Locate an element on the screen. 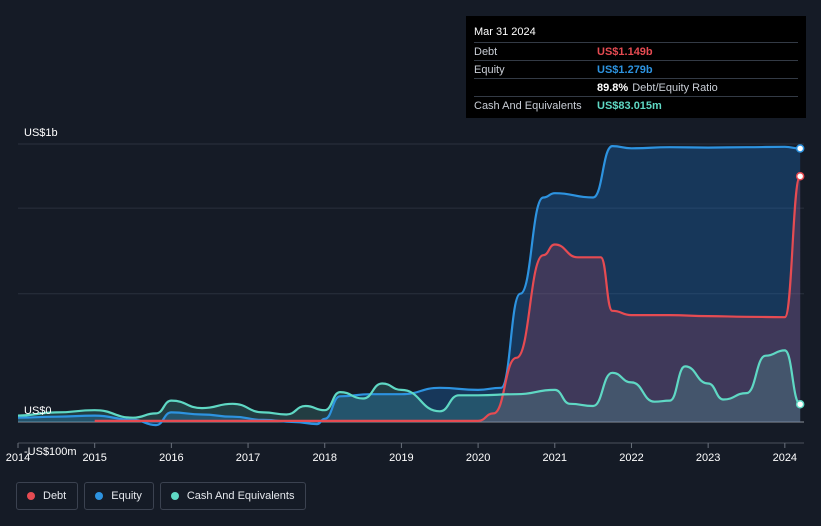  x-tick-2022: 2022 is located at coordinates (631, 458).